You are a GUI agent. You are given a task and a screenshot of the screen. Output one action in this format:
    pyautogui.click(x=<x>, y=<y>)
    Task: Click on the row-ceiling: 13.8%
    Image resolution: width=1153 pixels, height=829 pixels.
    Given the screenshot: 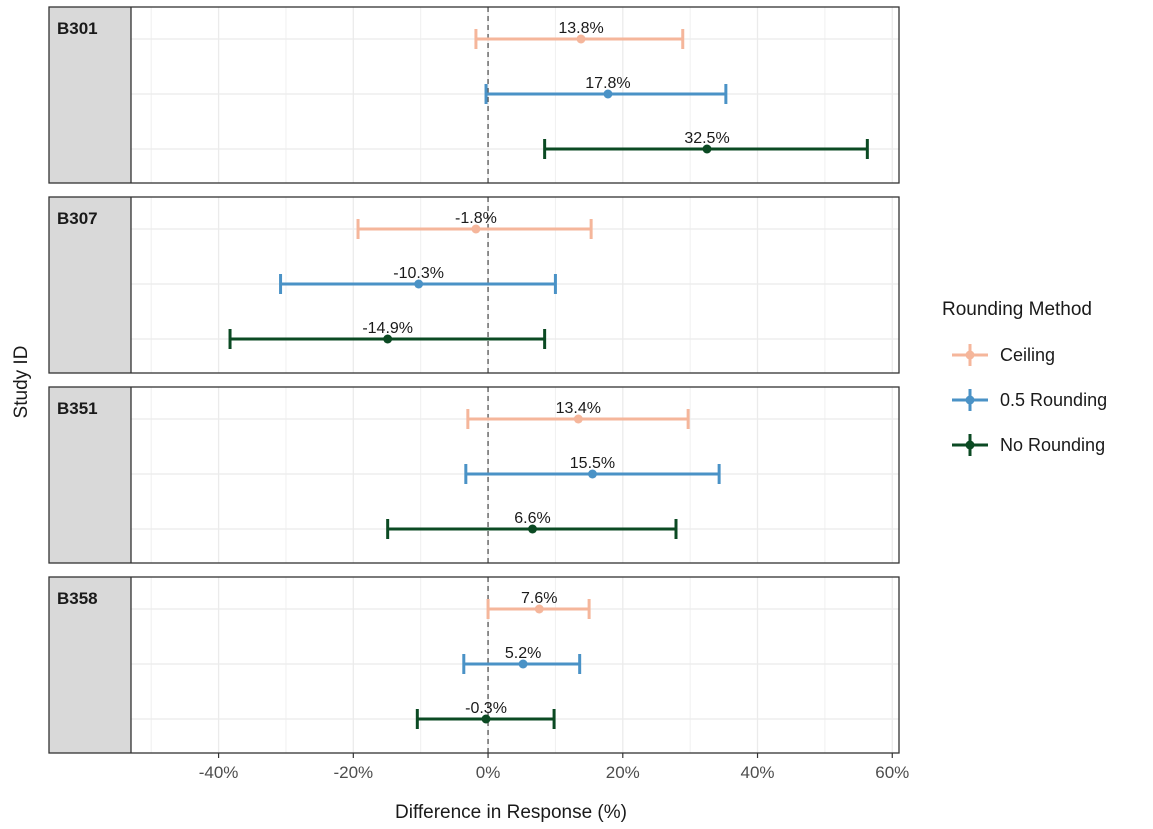 What is the action you would take?
    pyautogui.click(x=579, y=34)
    